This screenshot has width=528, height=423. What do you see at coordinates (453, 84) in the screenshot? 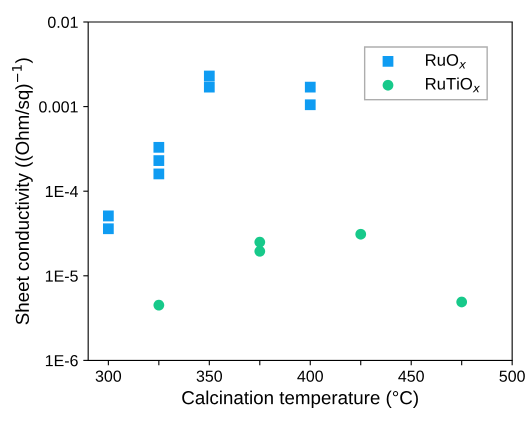
I see `legend-label: RuTiO$_{x}$` at bounding box center [453, 84].